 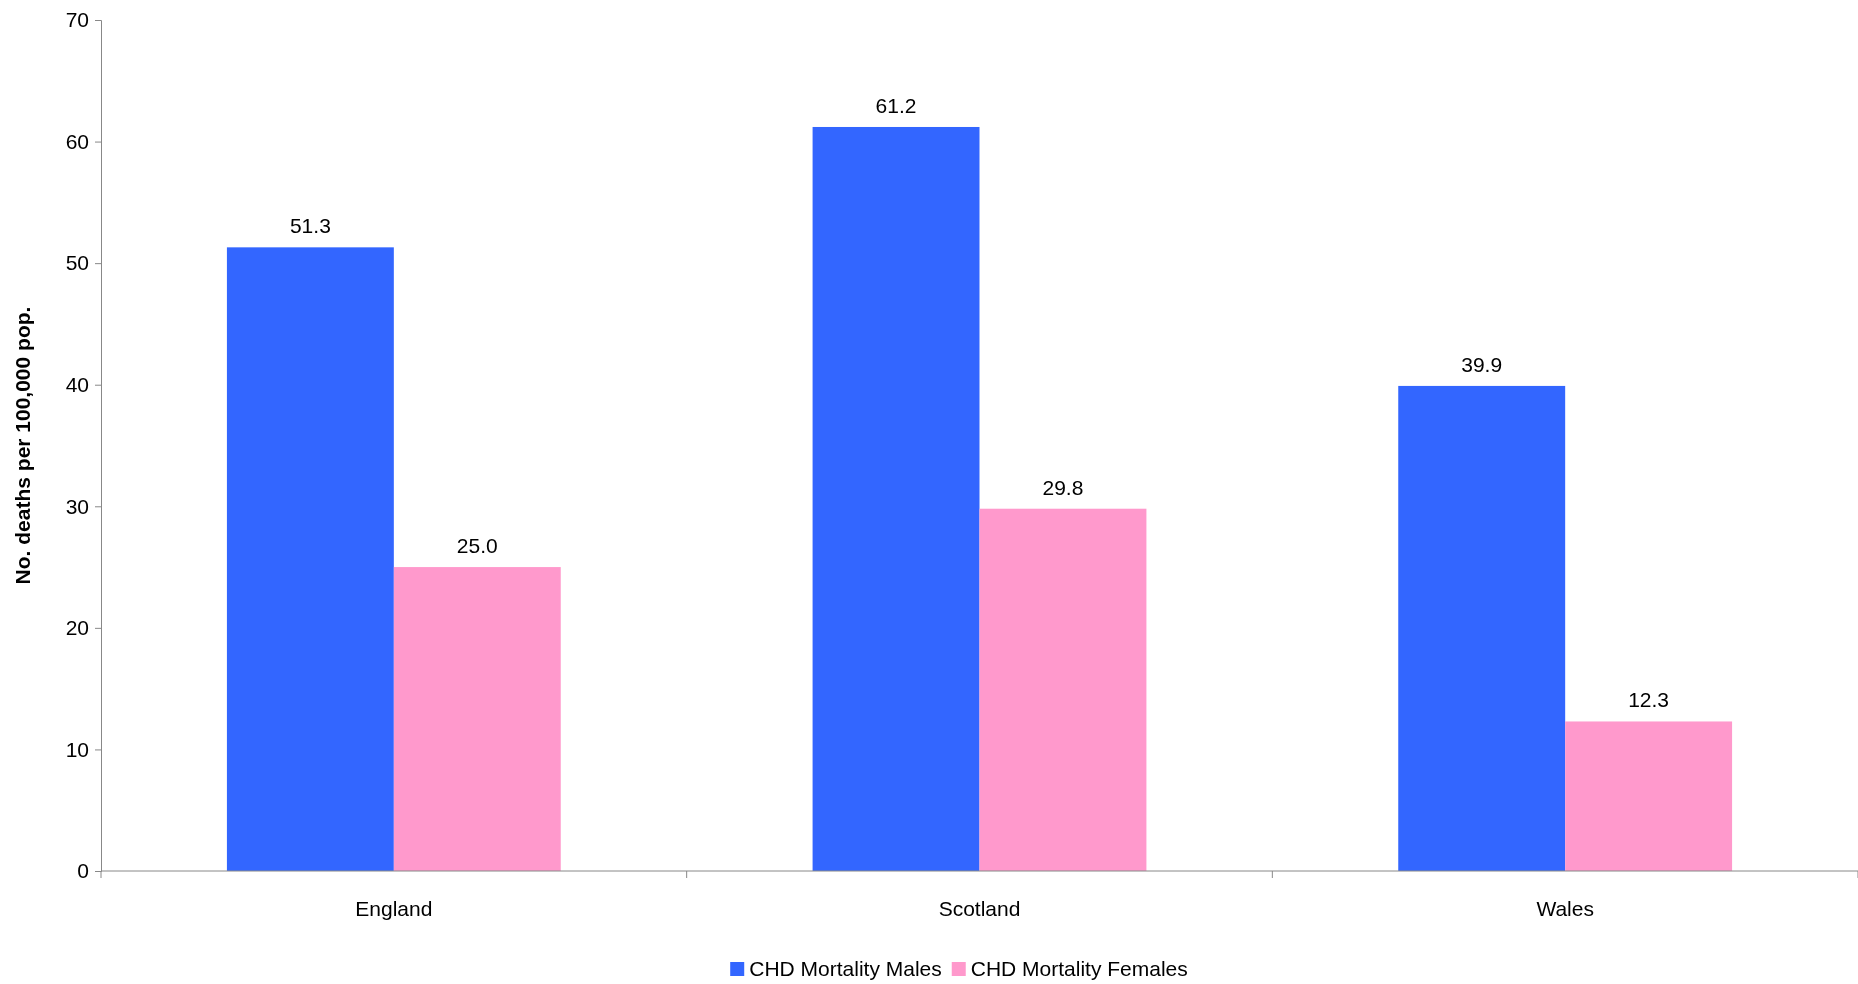 What do you see at coordinates (1063, 487) in the screenshot?
I see `data-label: 29.8` at bounding box center [1063, 487].